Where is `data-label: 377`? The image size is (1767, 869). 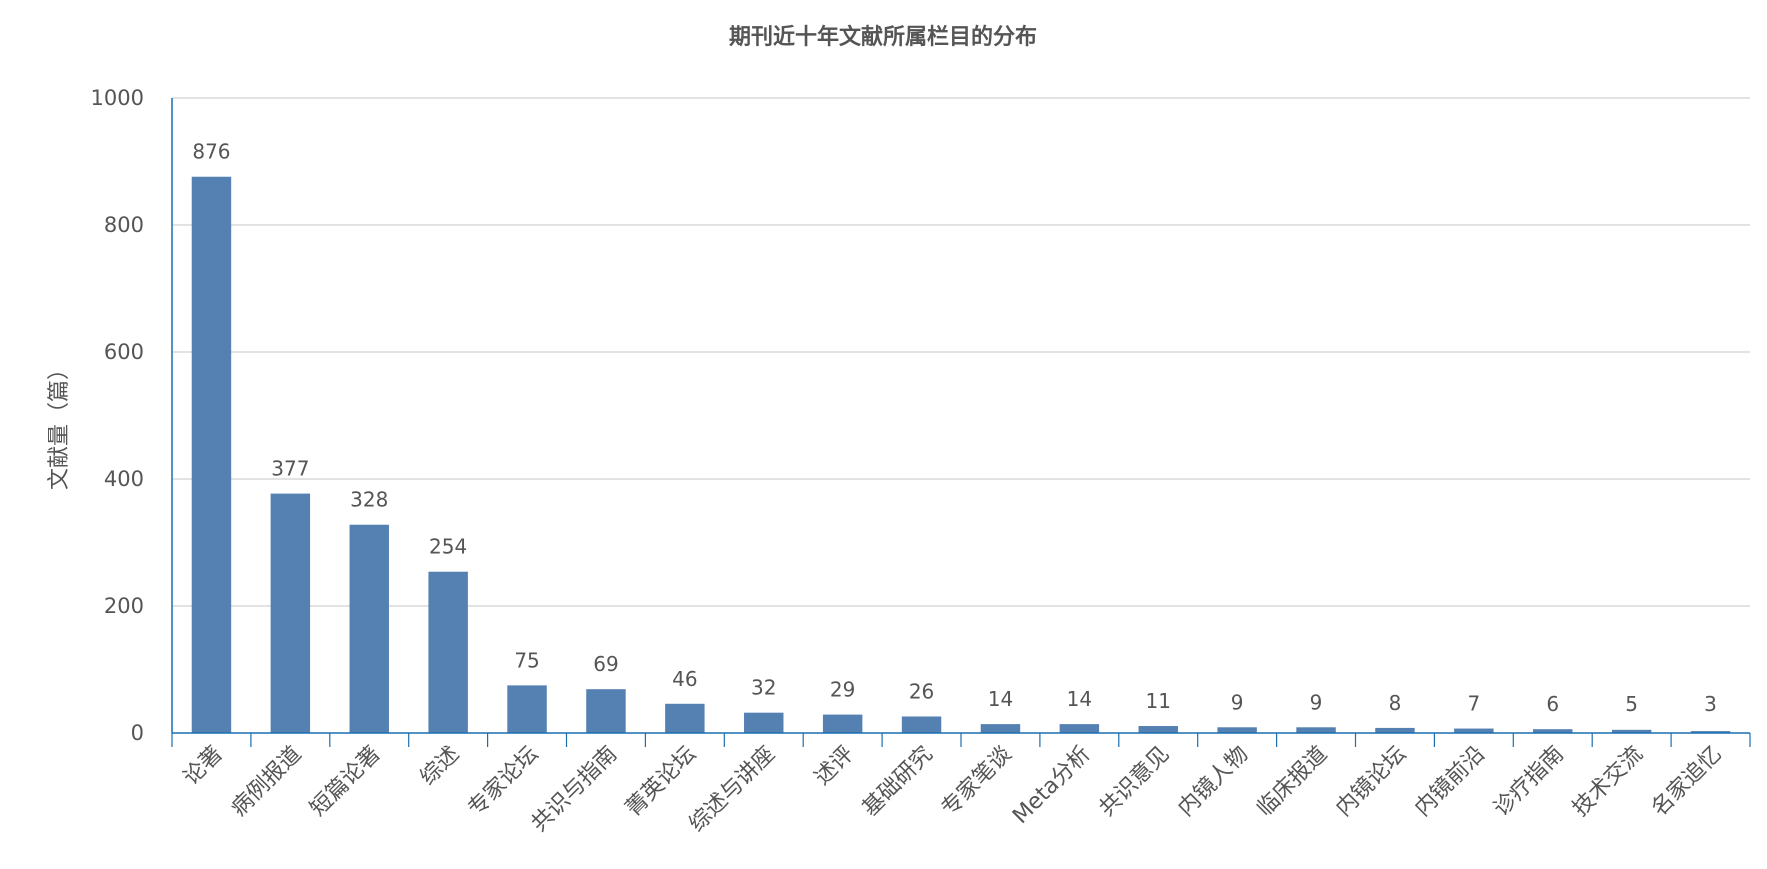 data-label: 377 is located at coordinates (290, 469).